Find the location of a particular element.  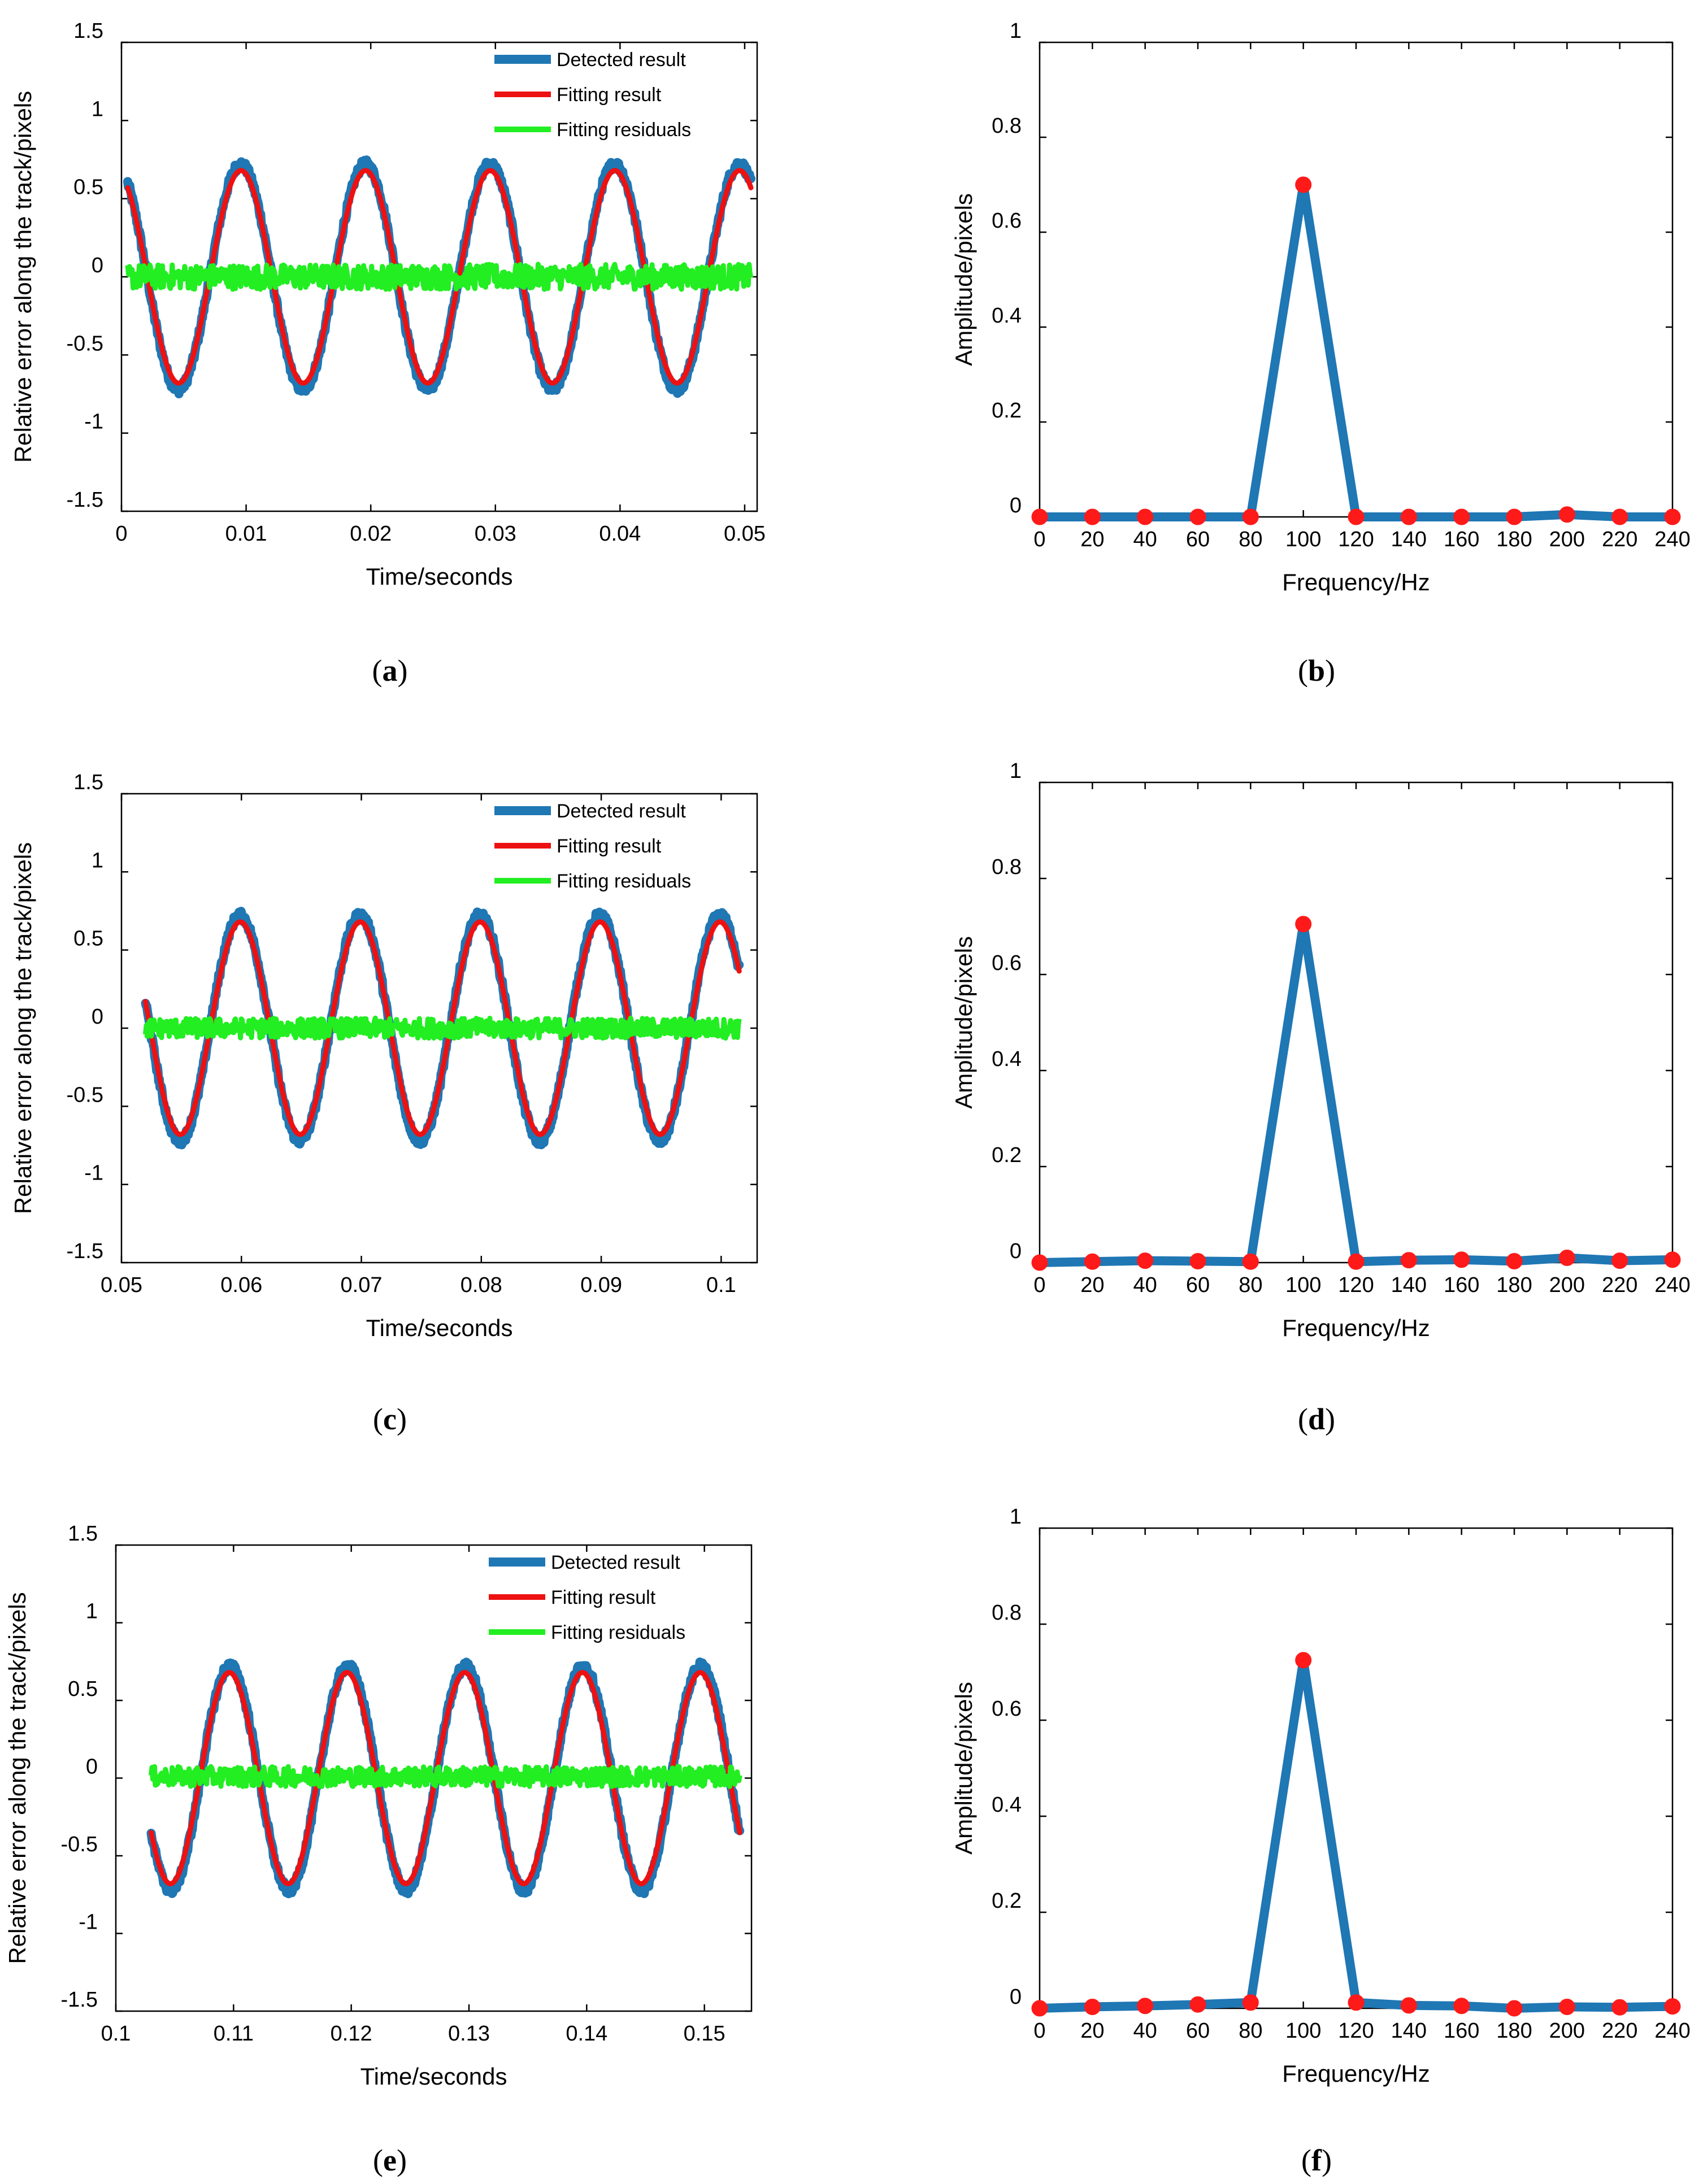

caption-d: (d) is located at coordinates (1316, 1419).